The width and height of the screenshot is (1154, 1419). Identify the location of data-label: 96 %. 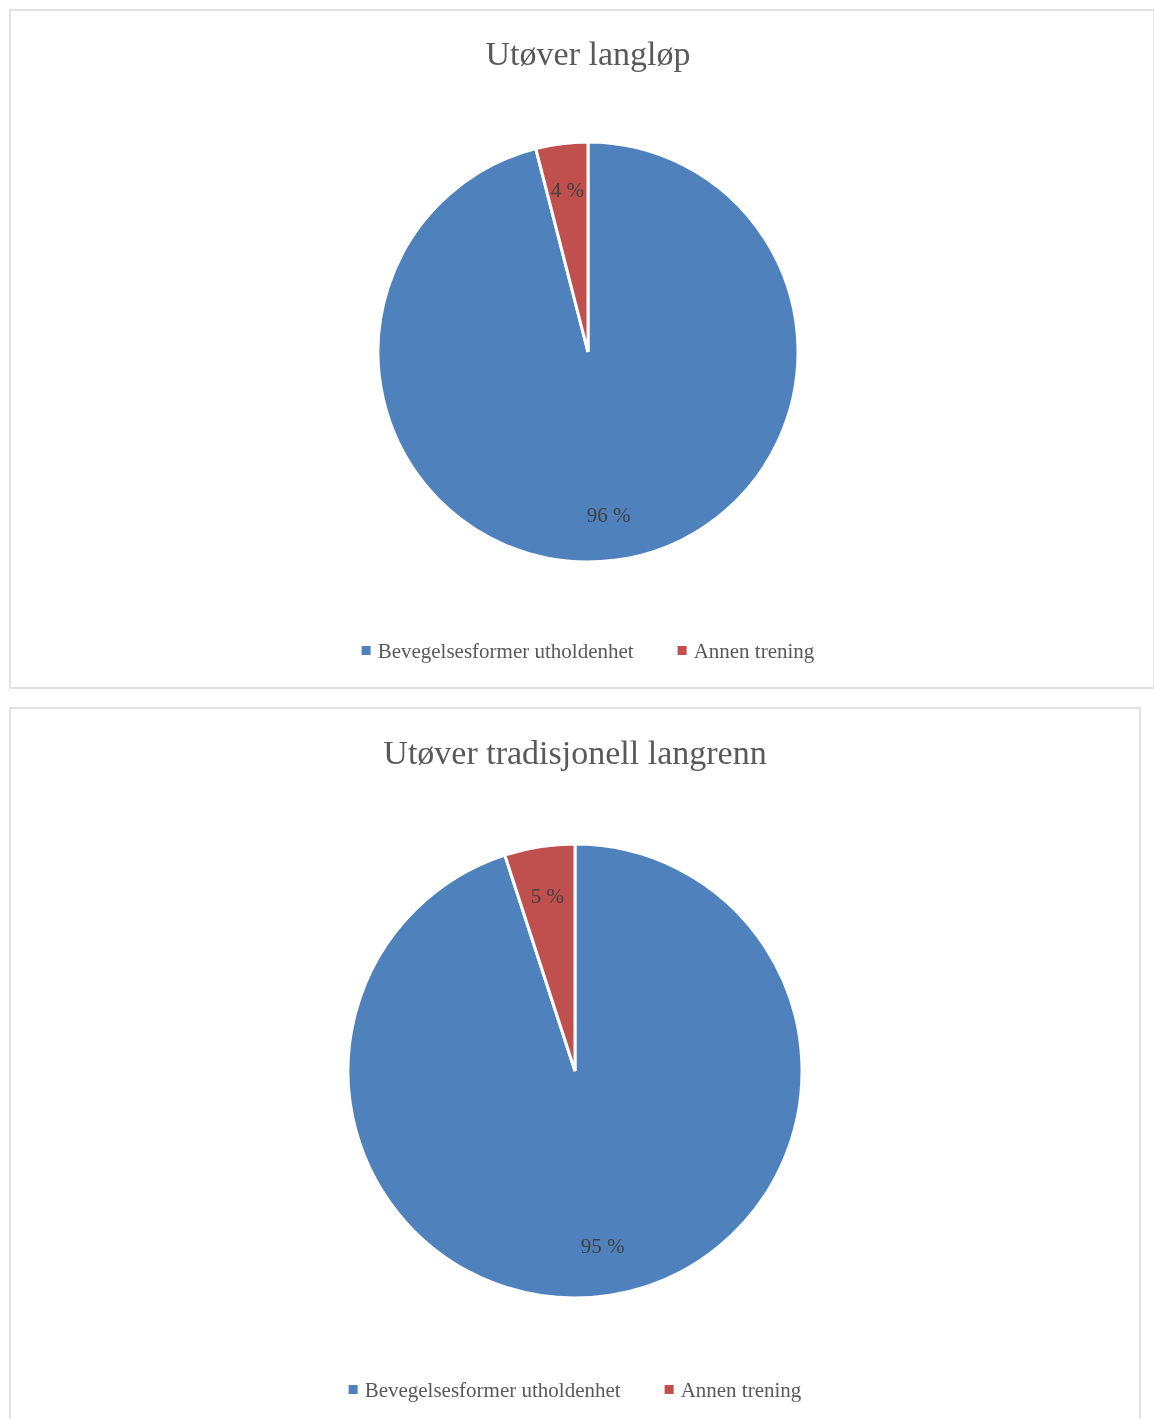
(608, 514).